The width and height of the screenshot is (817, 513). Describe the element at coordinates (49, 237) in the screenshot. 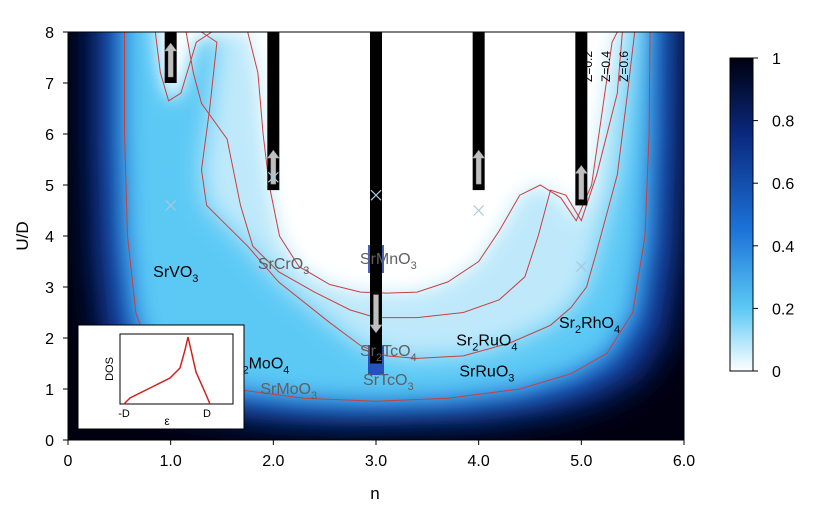

I see `y-tick-label: 4` at that location.